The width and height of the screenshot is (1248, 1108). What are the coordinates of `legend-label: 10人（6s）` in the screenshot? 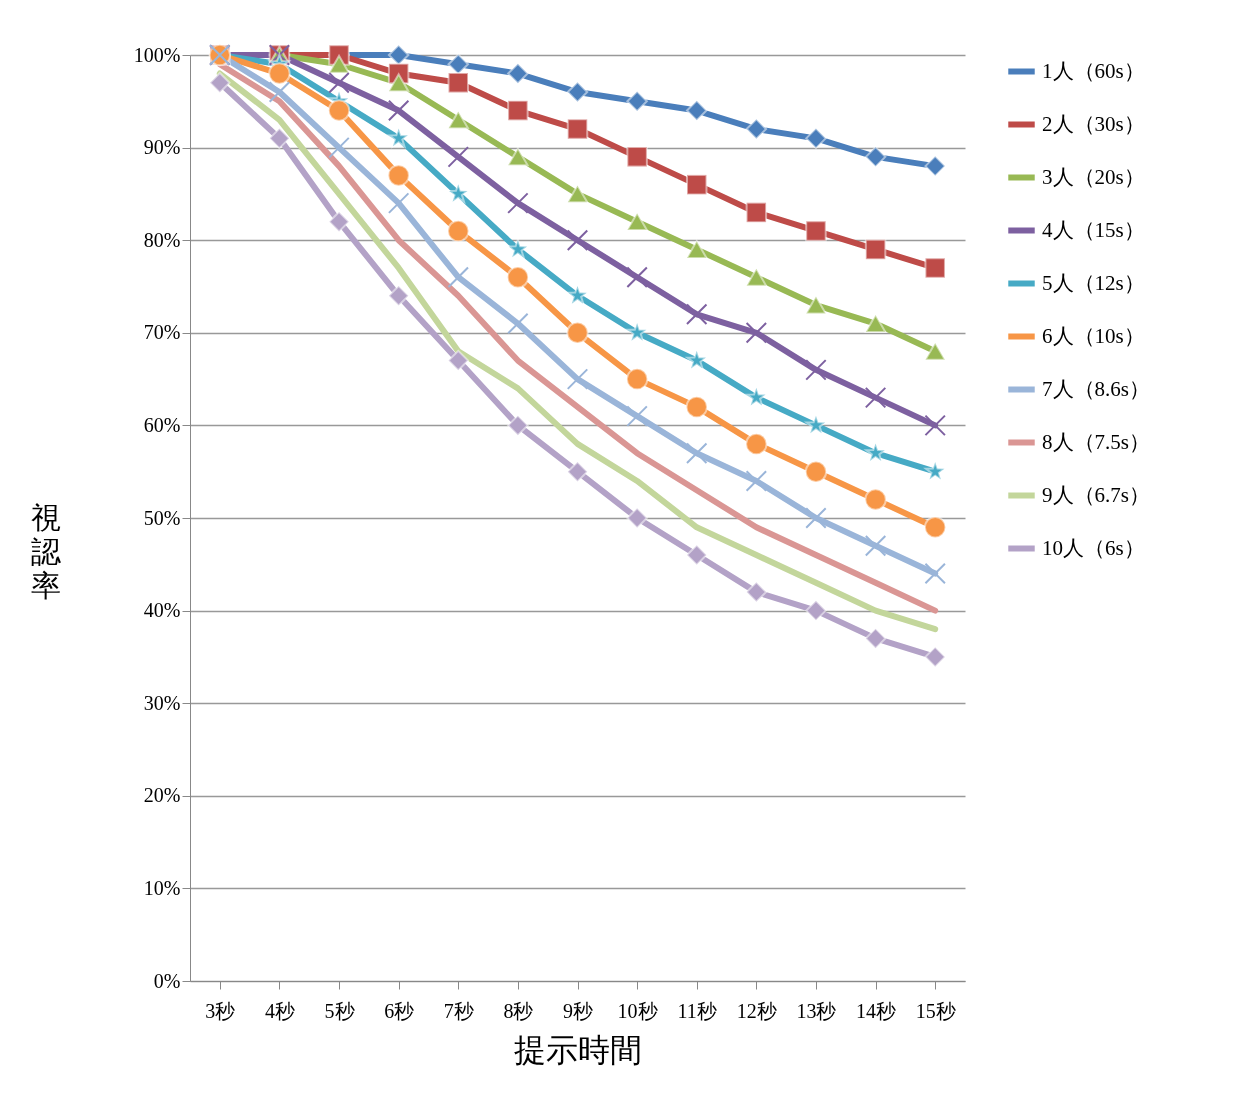 It's located at (1093, 547).